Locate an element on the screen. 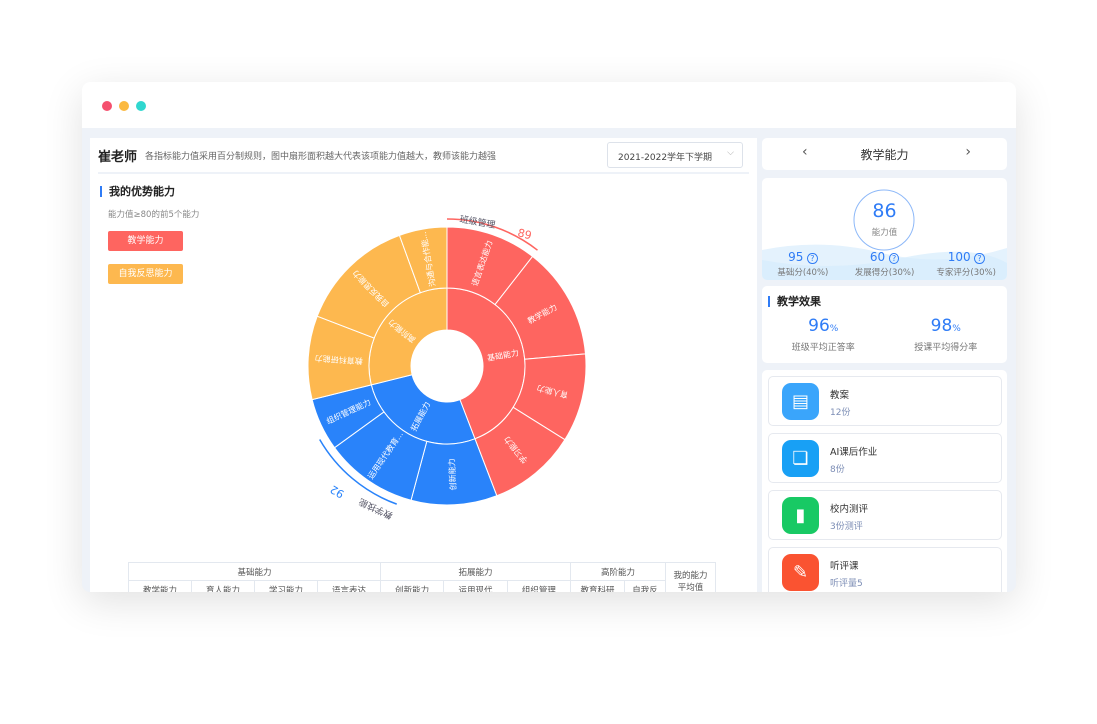  ability-switcher: ‹ 教学能力 › is located at coordinates (884, 154).